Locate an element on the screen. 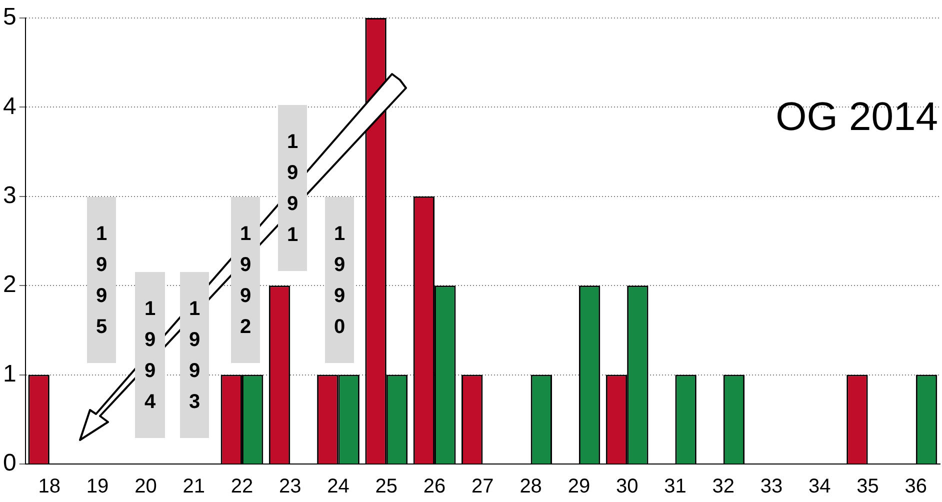 Image resolution: width=942 pixels, height=502 pixels. note-box: 1991 is located at coordinates (292, 188).